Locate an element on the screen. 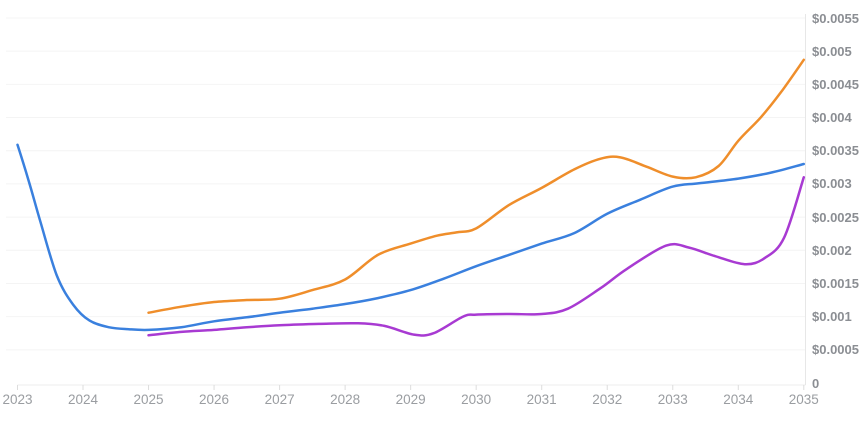 This screenshot has height=423, width=866. y-axis-label: $0.0045 is located at coordinates (835, 84).